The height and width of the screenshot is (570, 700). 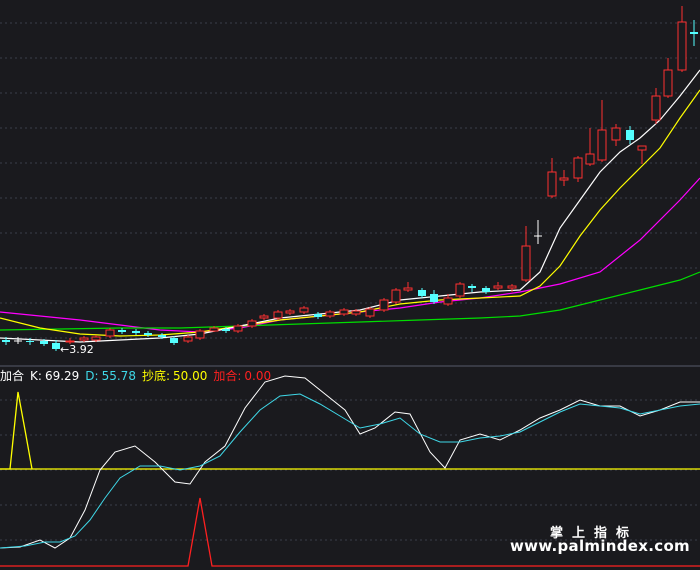 I want to click on watermark-title: 掌上指标, so click(x=594, y=533).